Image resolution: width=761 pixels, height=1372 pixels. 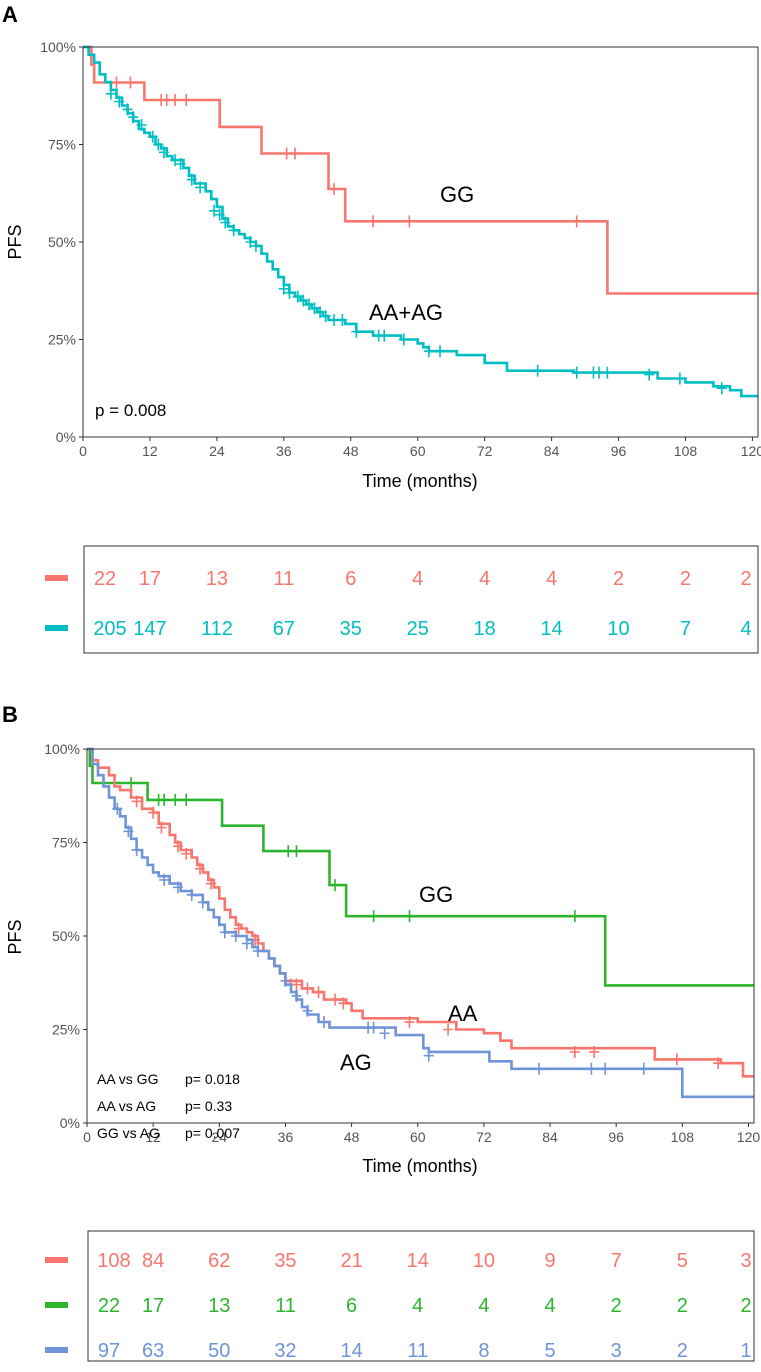 I want to click on risk-number: 10, so click(x=484, y=1261).